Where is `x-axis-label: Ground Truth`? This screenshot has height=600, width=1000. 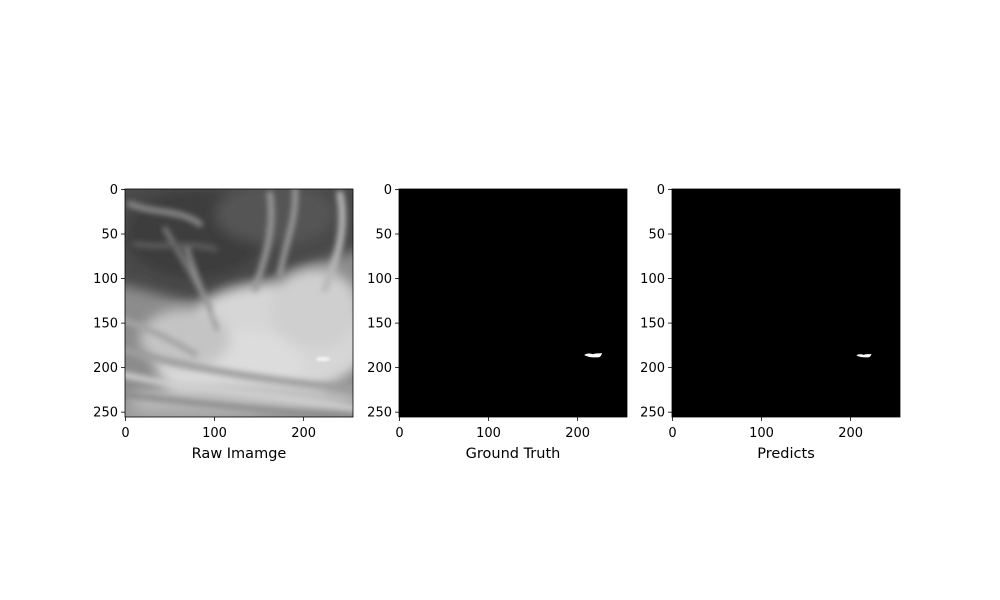
x-axis-label: Ground Truth is located at coordinates (513, 454).